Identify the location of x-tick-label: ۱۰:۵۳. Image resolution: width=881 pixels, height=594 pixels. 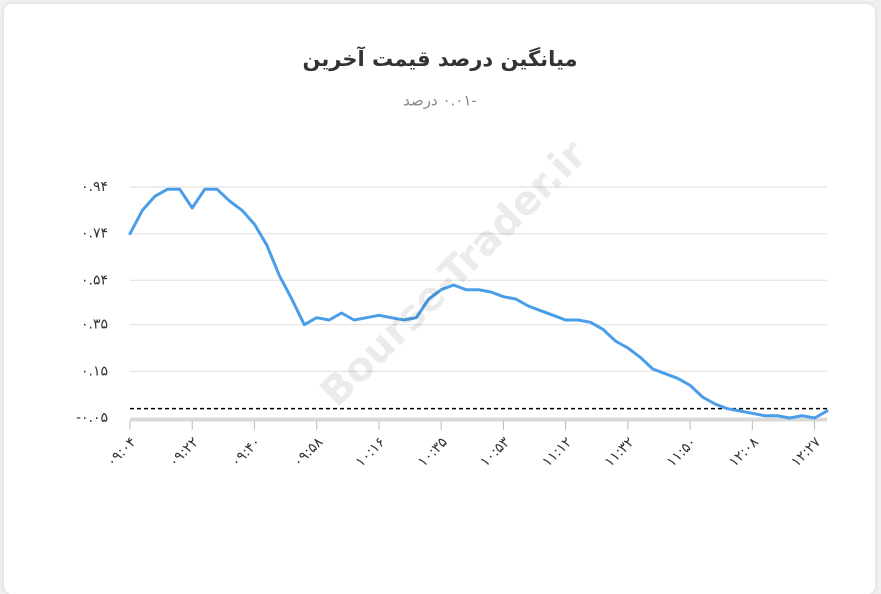
(495, 452).